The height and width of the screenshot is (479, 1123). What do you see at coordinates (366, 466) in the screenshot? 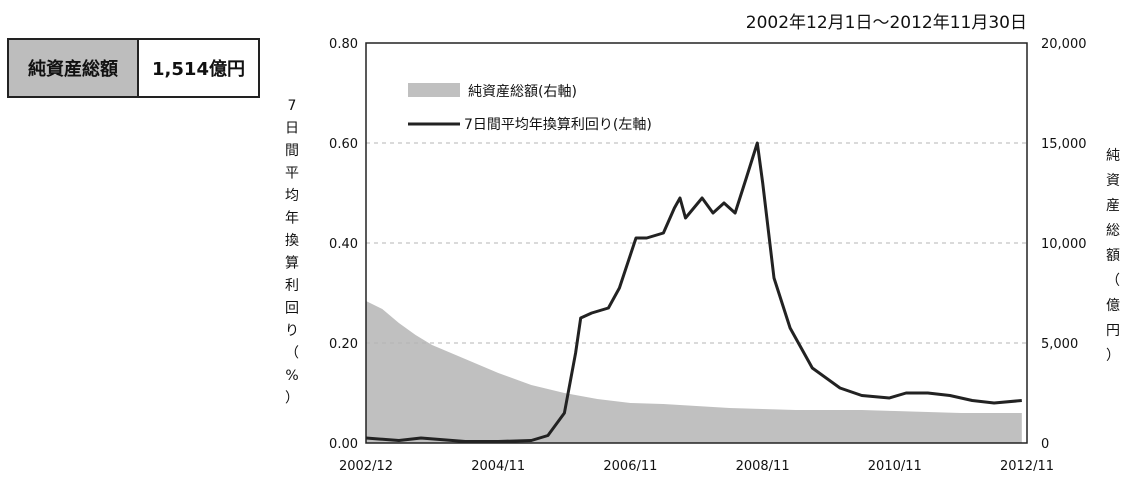
I see `x-tick-label: 2002/12` at bounding box center [366, 466].